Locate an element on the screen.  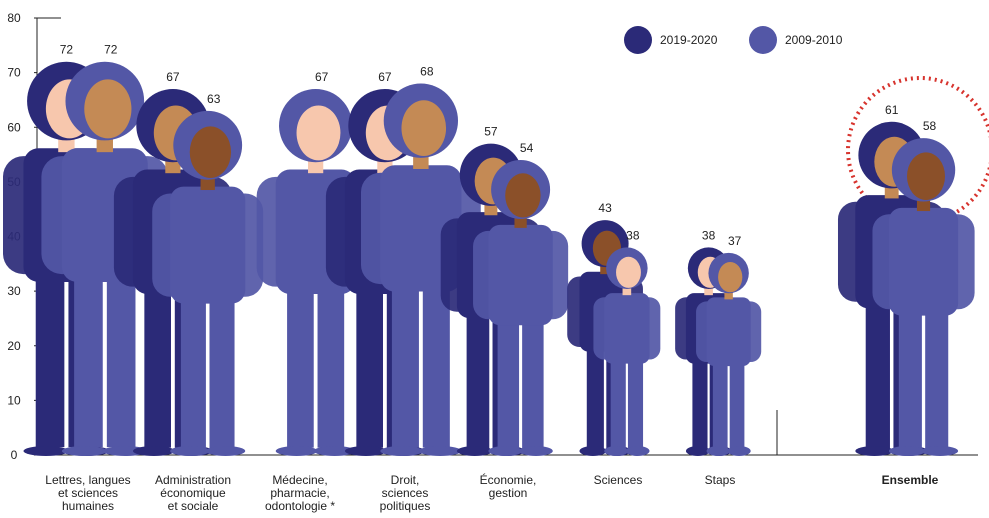
y-tick-label: 70 is located at coordinates (14, 73).